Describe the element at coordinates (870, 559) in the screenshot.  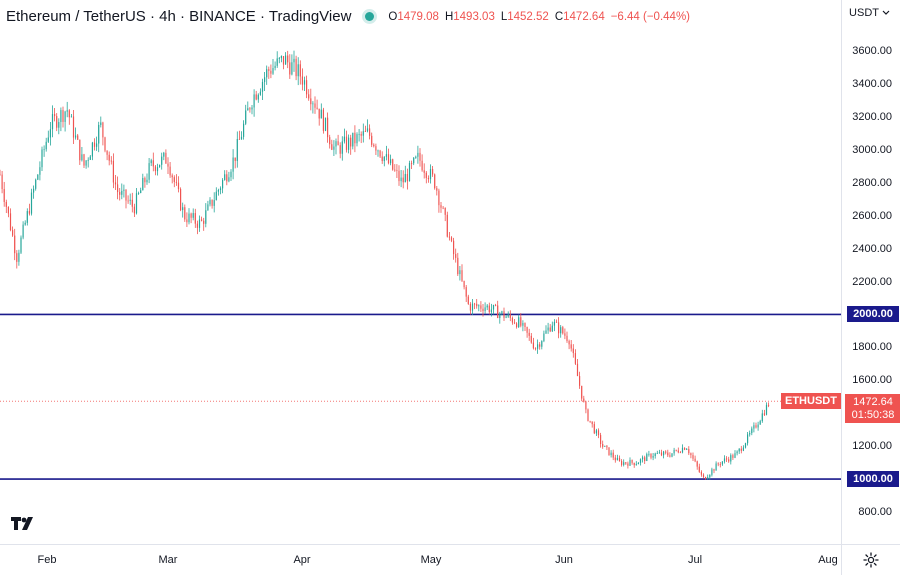
I see `chart-settings-button` at that location.